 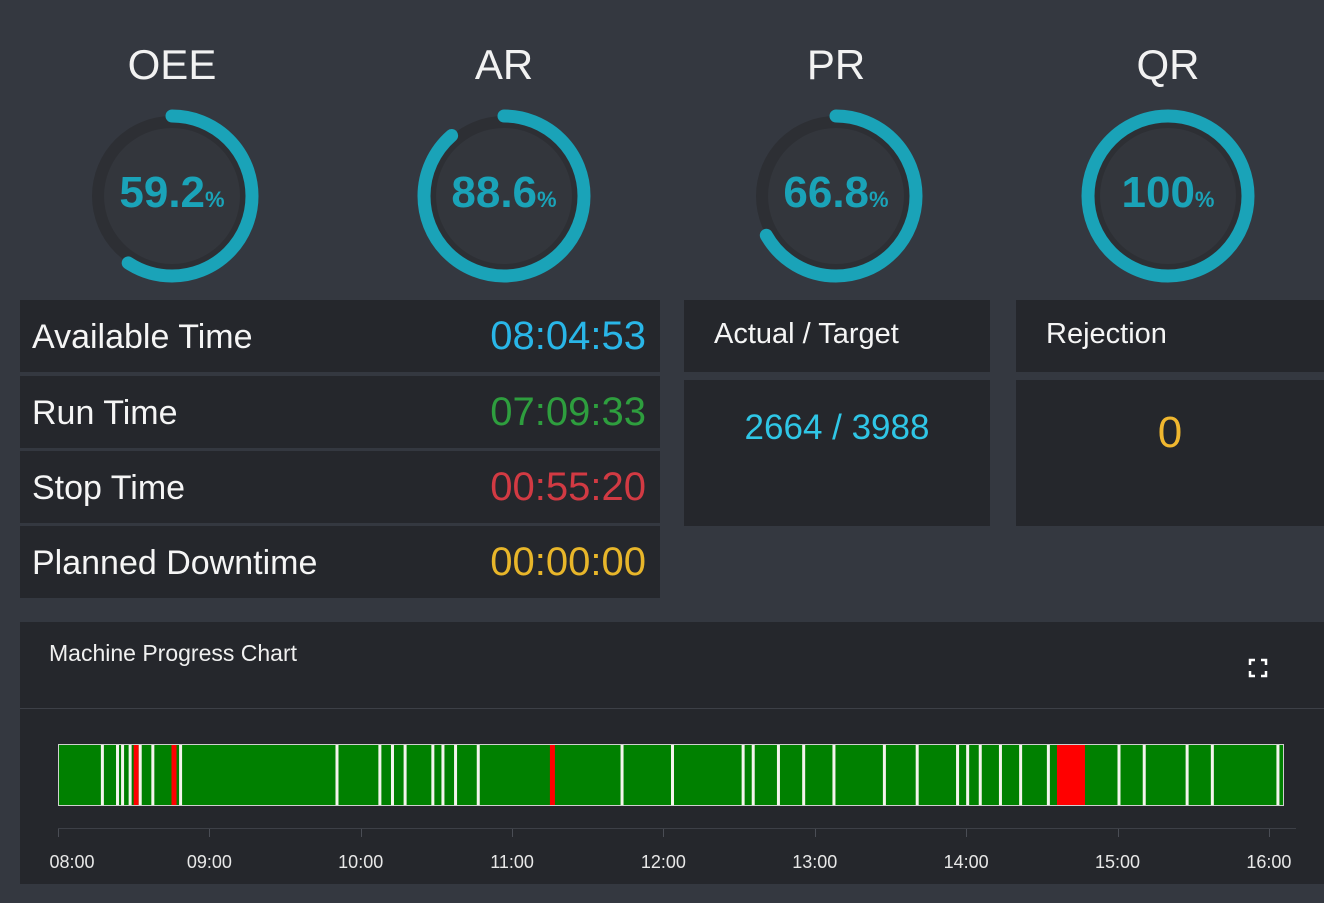 What do you see at coordinates (1117, 862) in the screenshot?
I see `axis-tick-label: 15:00` at bounding box center [1117, 862].